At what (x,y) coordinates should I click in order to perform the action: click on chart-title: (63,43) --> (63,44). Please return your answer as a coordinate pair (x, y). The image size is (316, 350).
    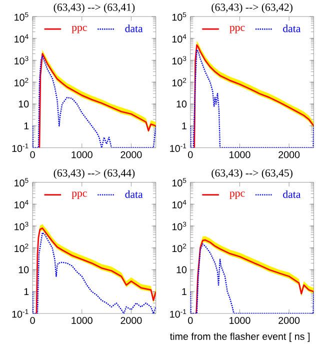
    Looking at the image, I should click on (94, 174).